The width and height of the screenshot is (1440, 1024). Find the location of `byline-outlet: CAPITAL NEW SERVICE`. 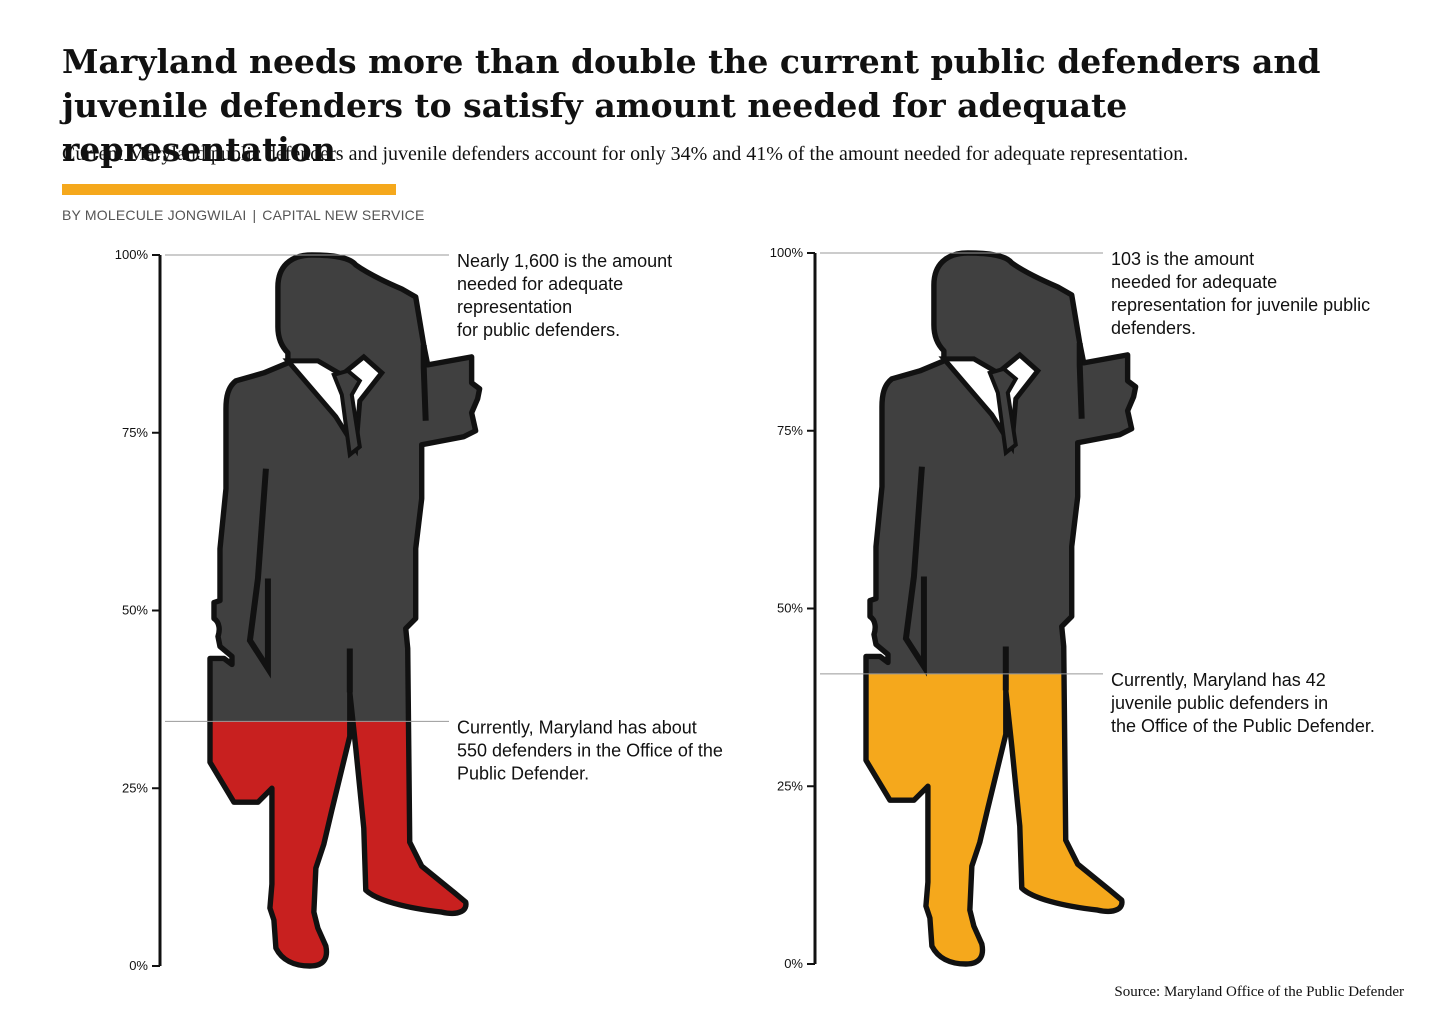

byline-outlet: CAPITAL NEW SERVICE is located at coordinates (343, 215).